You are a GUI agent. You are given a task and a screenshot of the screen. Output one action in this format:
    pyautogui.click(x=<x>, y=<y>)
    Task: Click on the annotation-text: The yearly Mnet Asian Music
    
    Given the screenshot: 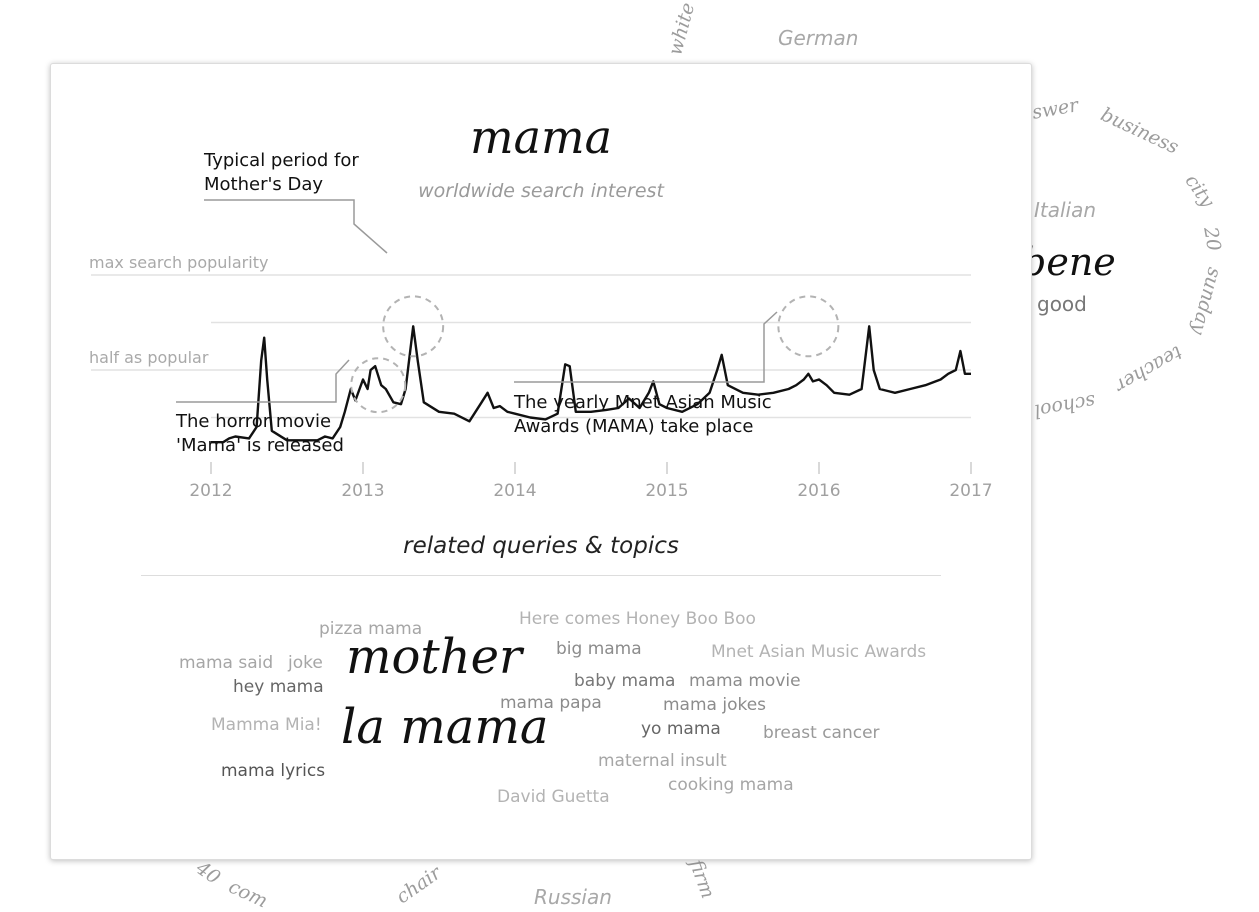 What is the action you would take?
    pyautogui.click(x=642, y=402)
    